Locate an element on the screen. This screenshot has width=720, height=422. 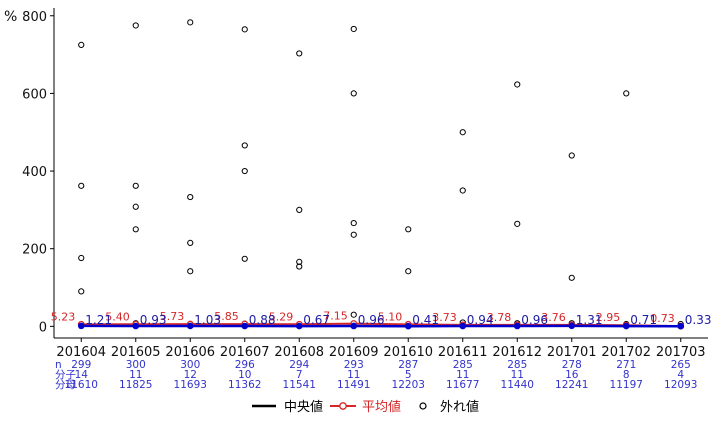
legend-mean-marker is located at coordinates (343, 406).